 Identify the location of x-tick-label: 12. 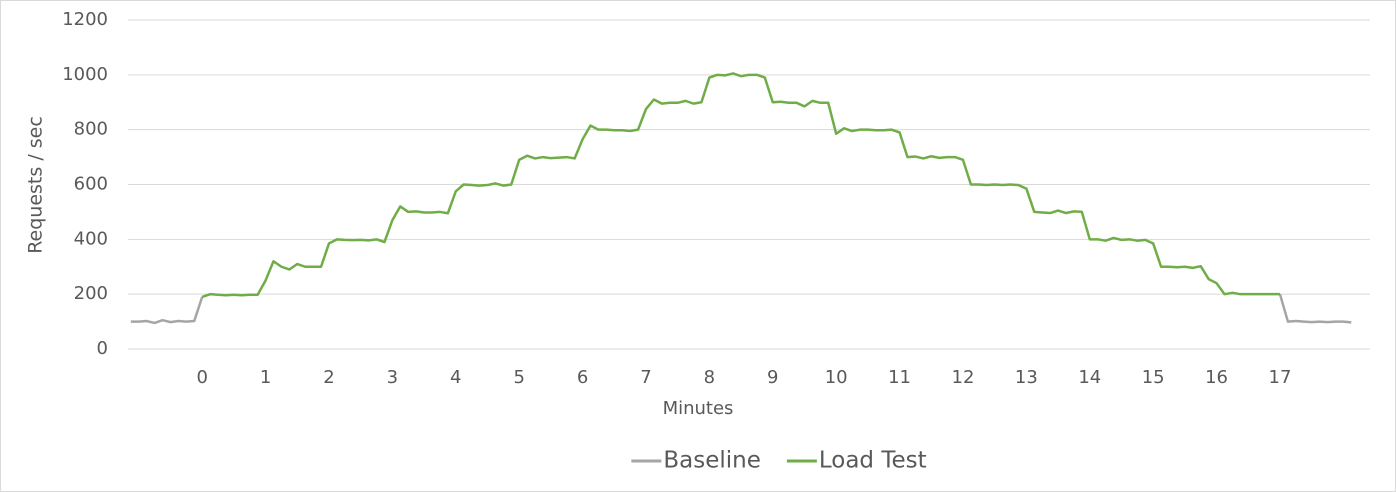
(963, 377).